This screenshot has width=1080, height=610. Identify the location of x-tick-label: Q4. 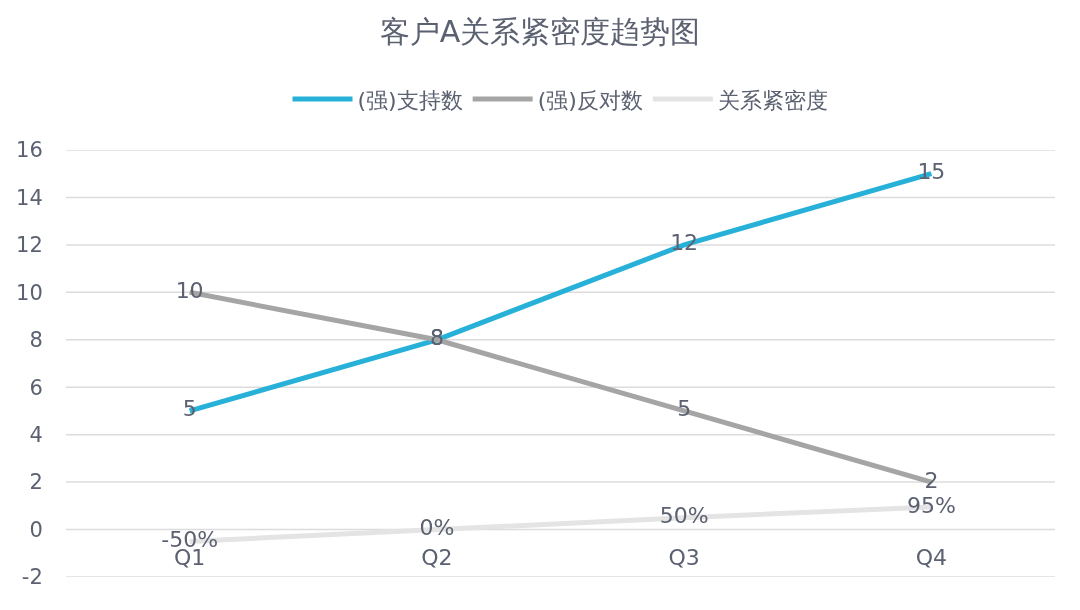
(931, 557).